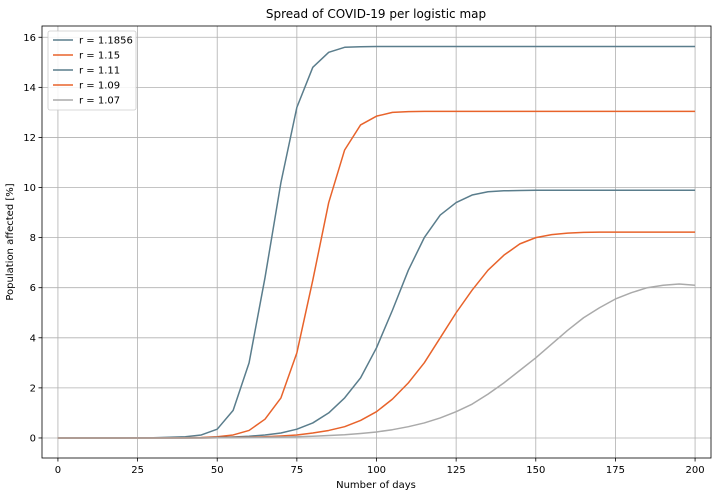  What do you see at coordinates (615, 470) in the screenshot?
I see `x-tick-label: 175` at bounding box center [615, 470].